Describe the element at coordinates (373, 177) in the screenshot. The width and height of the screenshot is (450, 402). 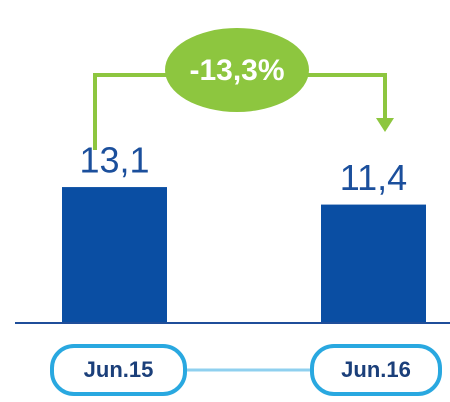
I see `value-label: 11,4` at that location.